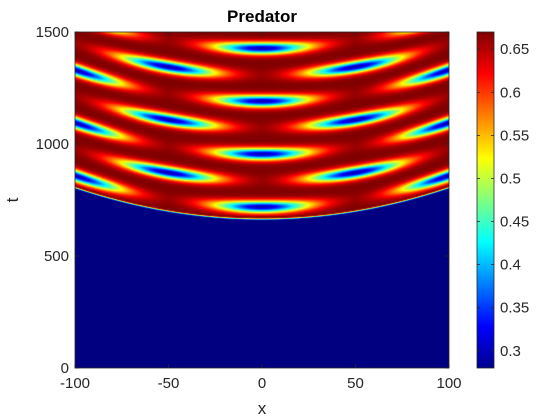  What do you see at coordinates (514, 222) in the screenshot?
I see `colorbar-tick-label: 0.45` at bounding box center [514, 222].